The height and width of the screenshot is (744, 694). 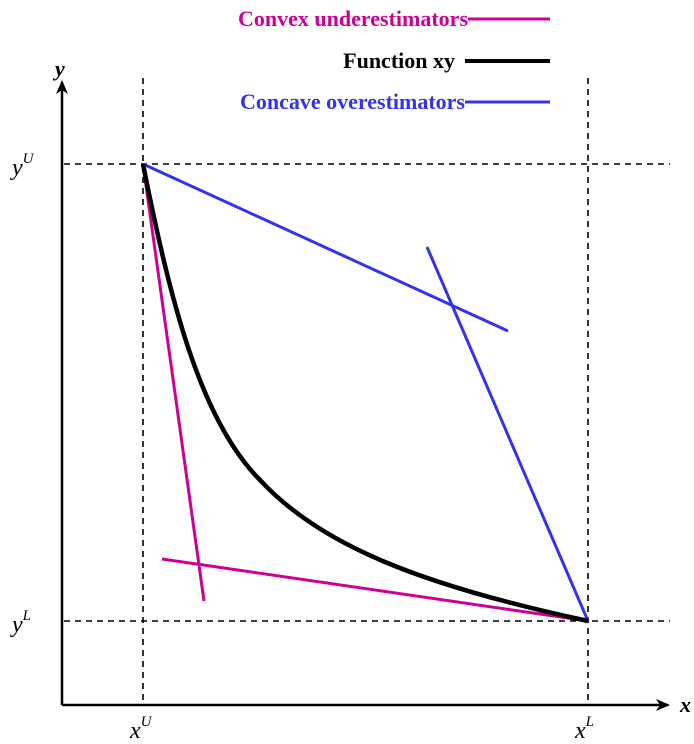 What do you see at coordinates (16, 625) in the screenshot?
I see `tick-label-yl-base: y` at bounding box center [16, 625].